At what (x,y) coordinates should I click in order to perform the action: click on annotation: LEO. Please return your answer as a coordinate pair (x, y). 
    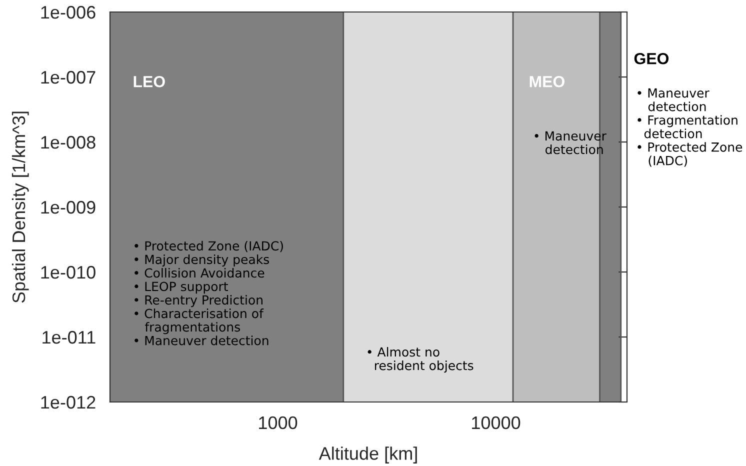
    Looking at the image, I should click on (149, 82).